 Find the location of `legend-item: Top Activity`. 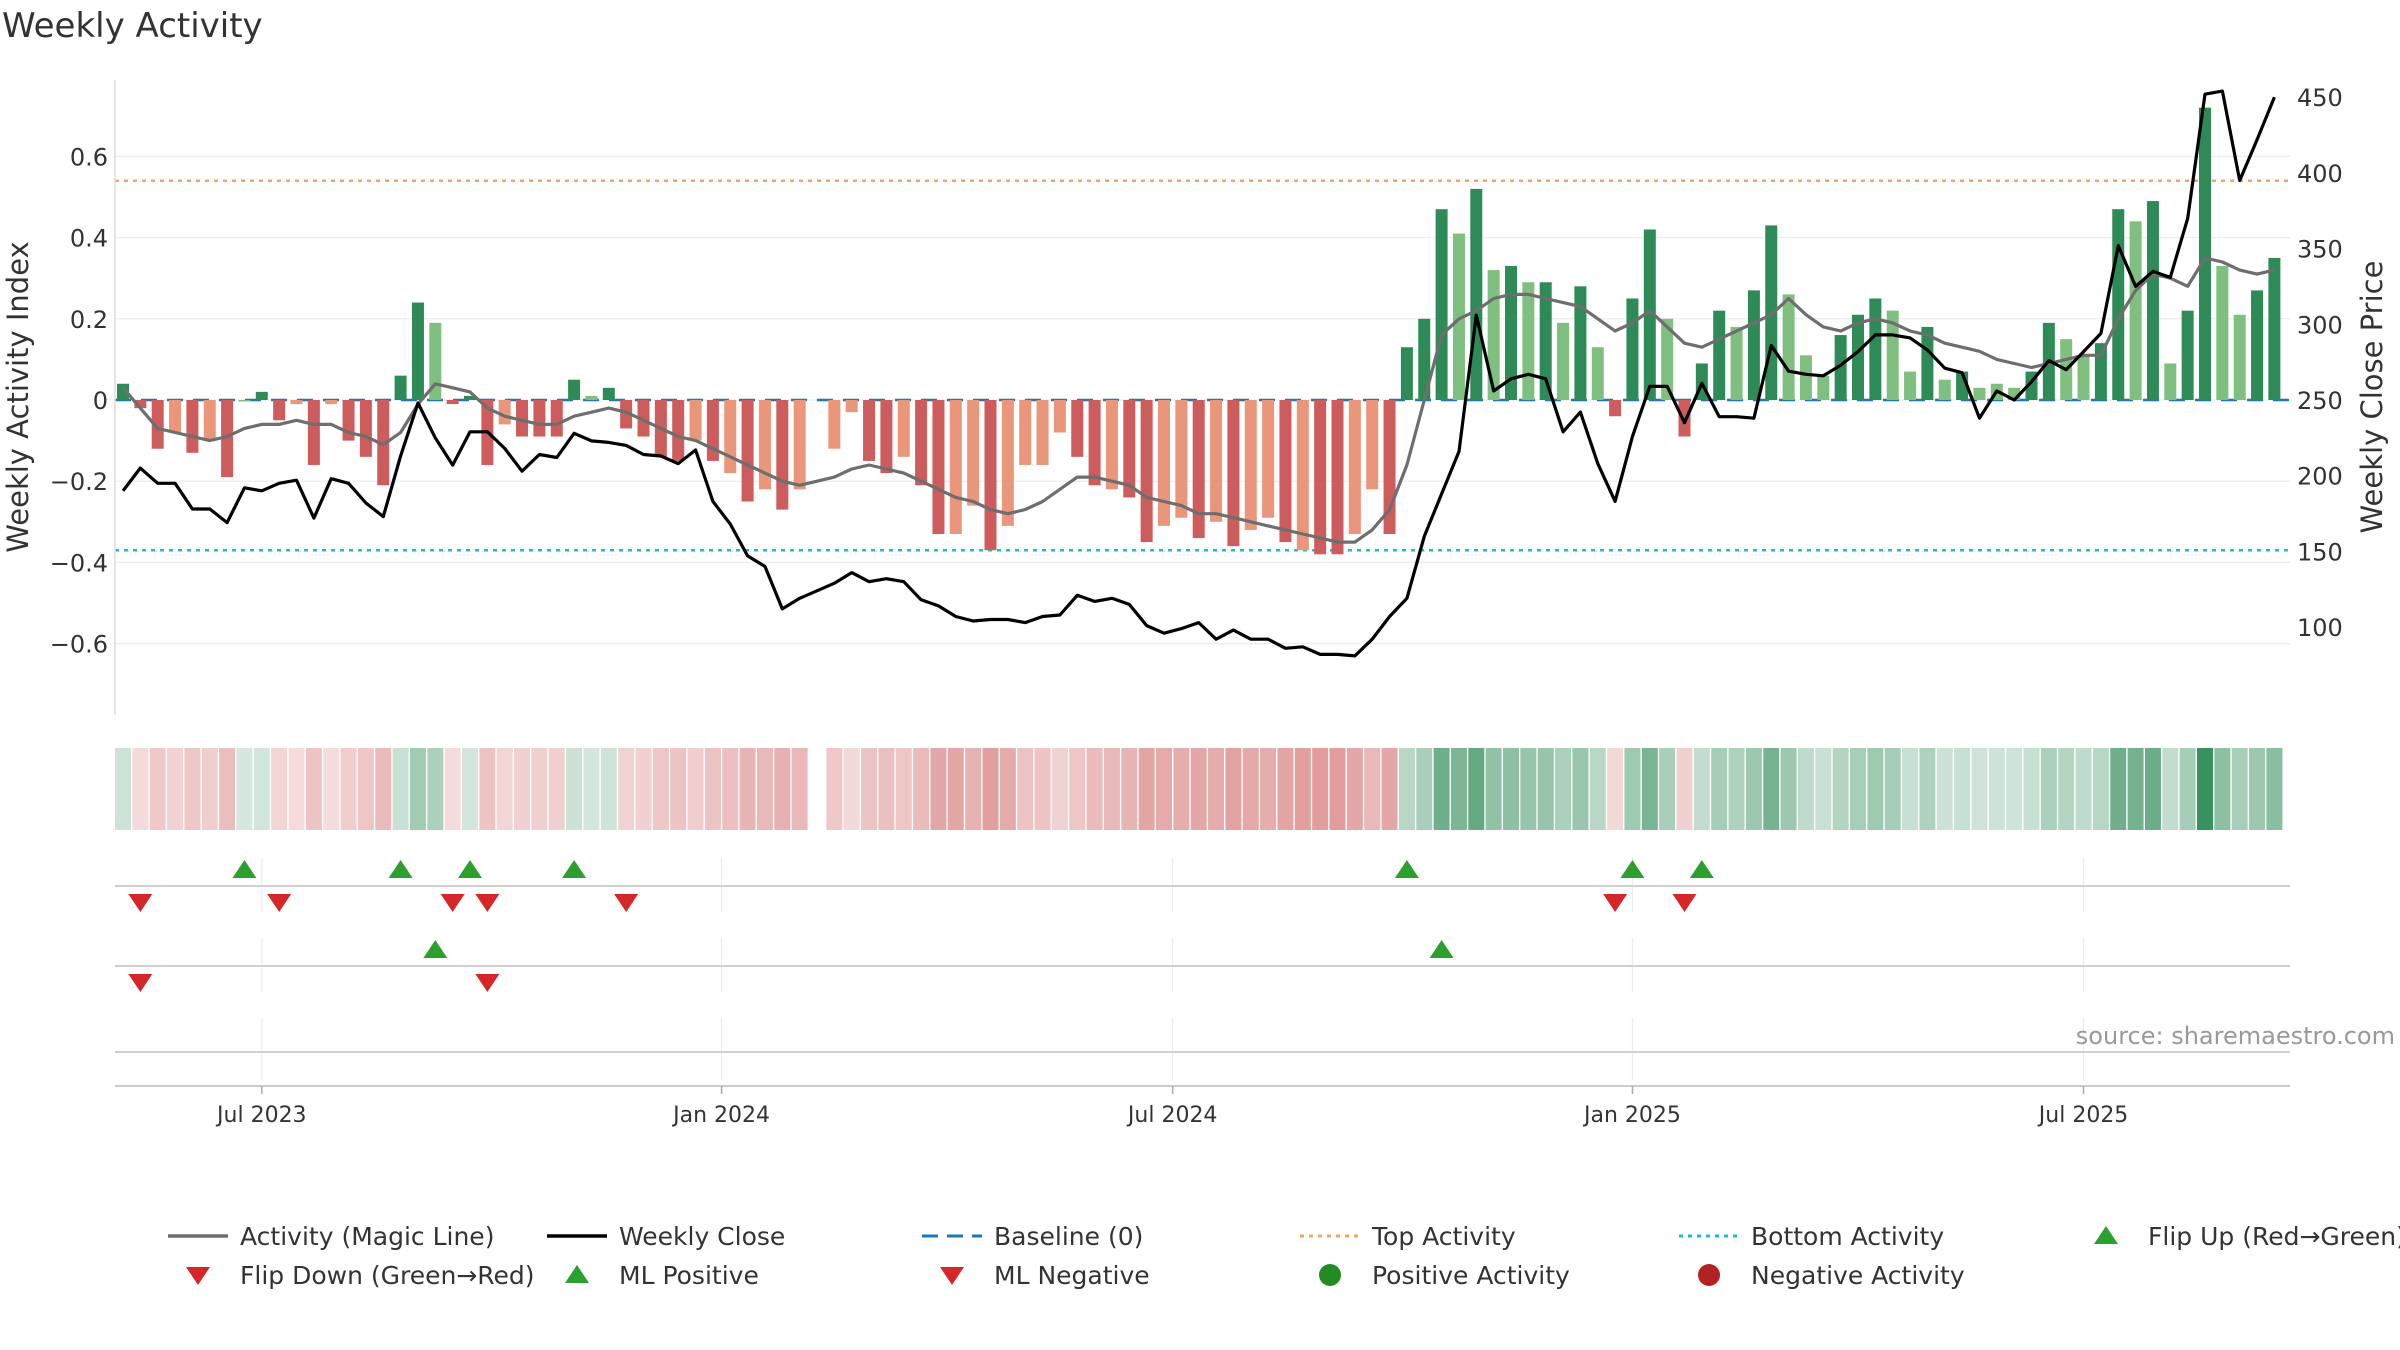

legend-item: Top Activity is located at coordinates (1408, 1236).